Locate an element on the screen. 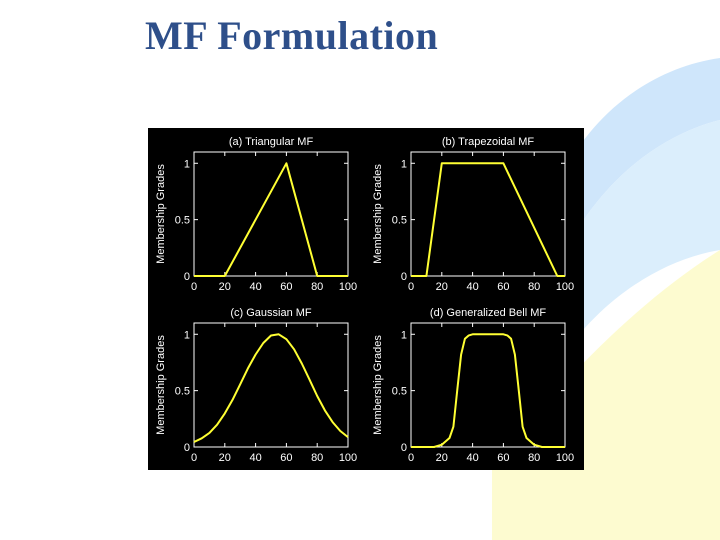  subplot-c-ylabel: Membership Grades is located at coordinates (161, 385).